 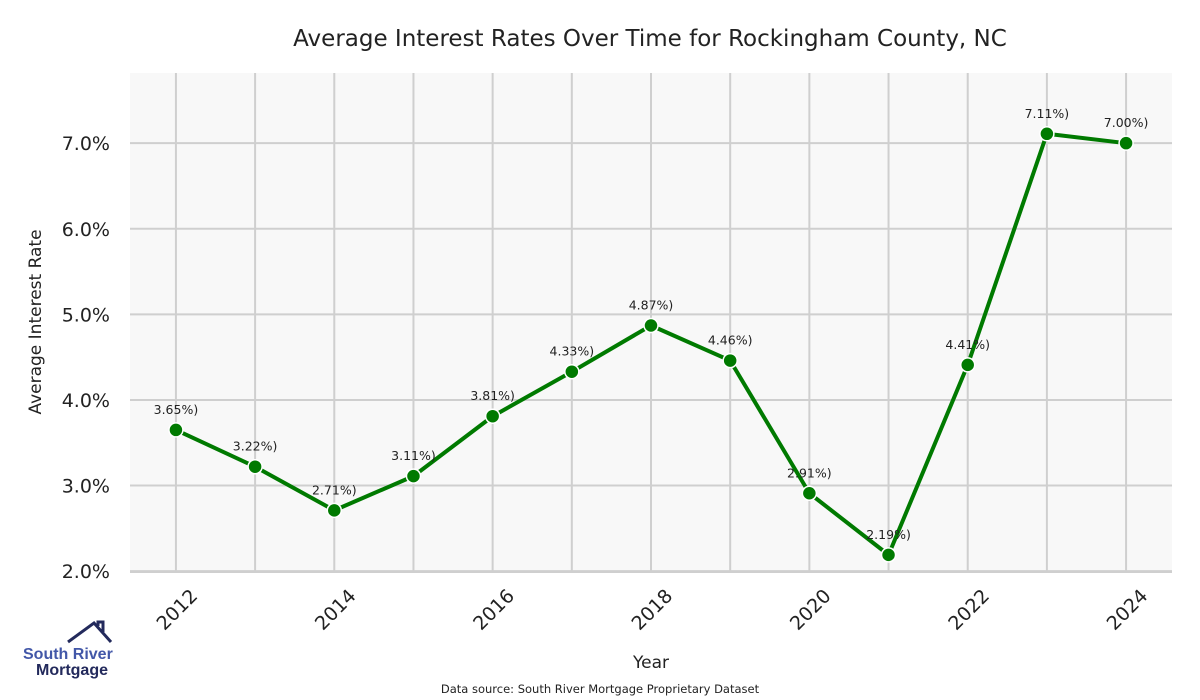 I want to click on x-tick-label: 2018, so click(x=653, y=610).